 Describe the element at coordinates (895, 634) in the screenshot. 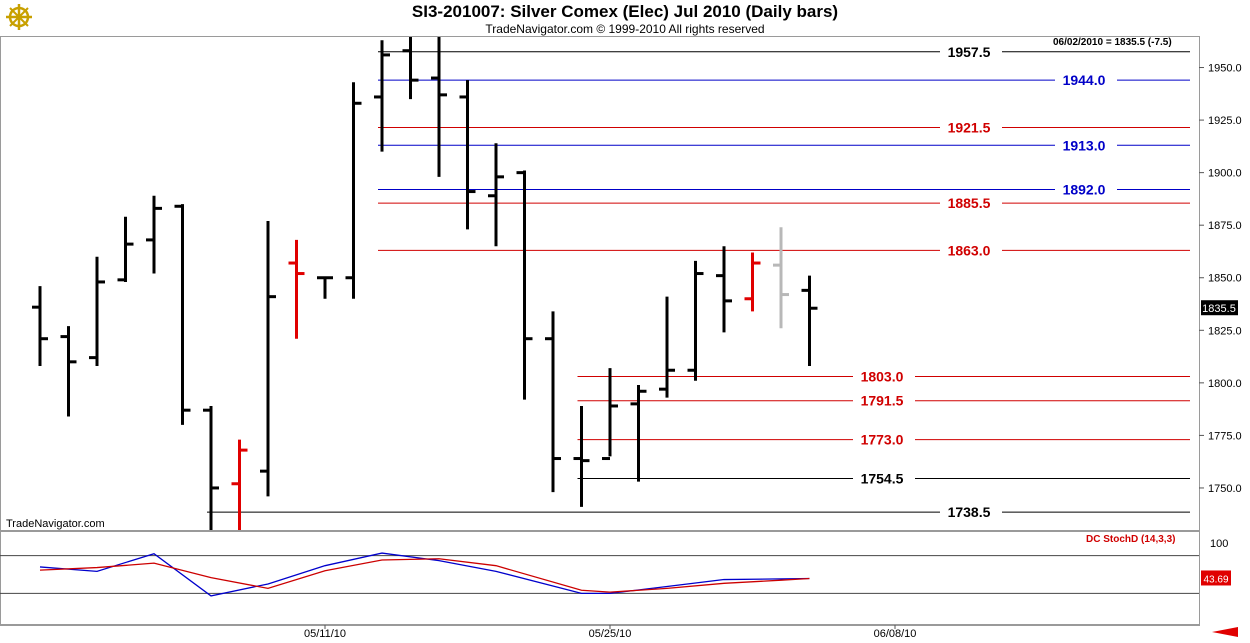

I see `x-tick-label: 06/08/10` at that location.